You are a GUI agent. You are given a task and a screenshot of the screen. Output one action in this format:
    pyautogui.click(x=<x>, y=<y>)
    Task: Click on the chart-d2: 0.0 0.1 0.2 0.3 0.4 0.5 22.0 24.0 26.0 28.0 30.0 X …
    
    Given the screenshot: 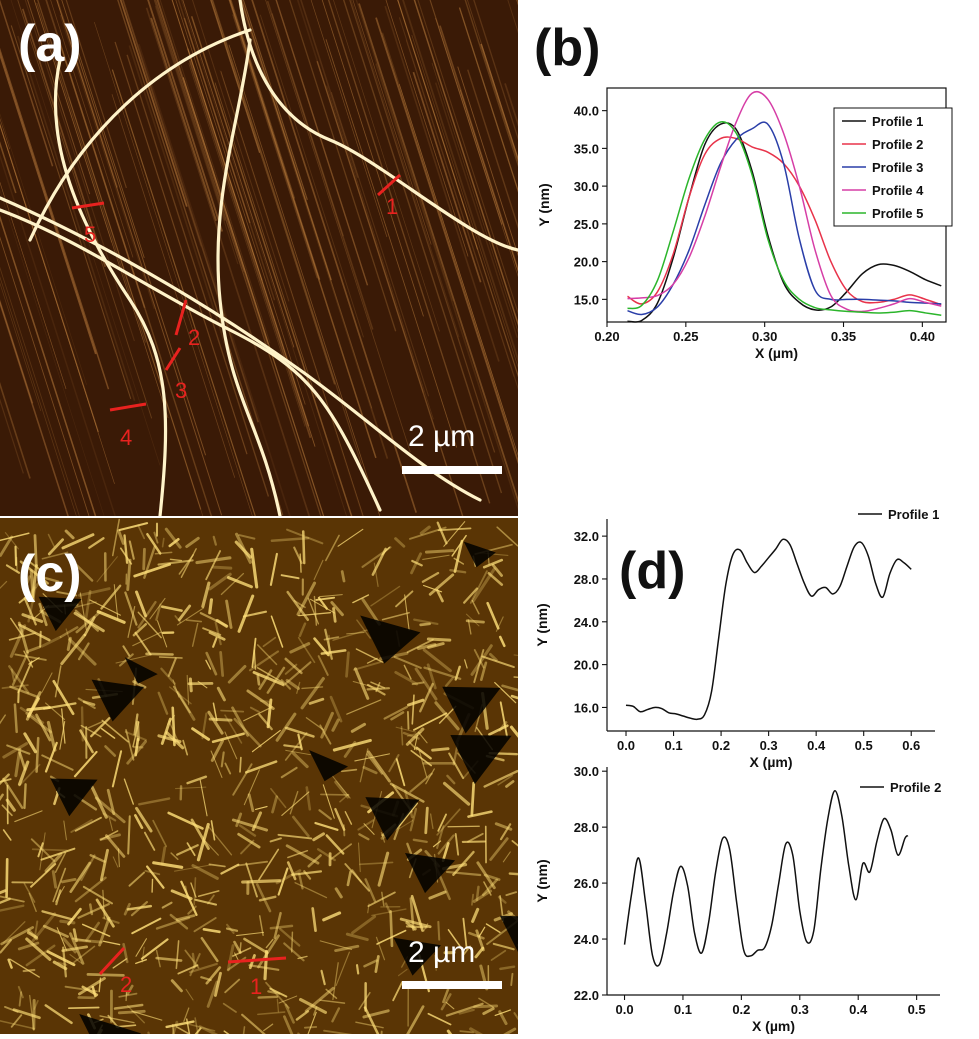 What is the action you would take?
    pyautogui.click(x=737, y=899)
    